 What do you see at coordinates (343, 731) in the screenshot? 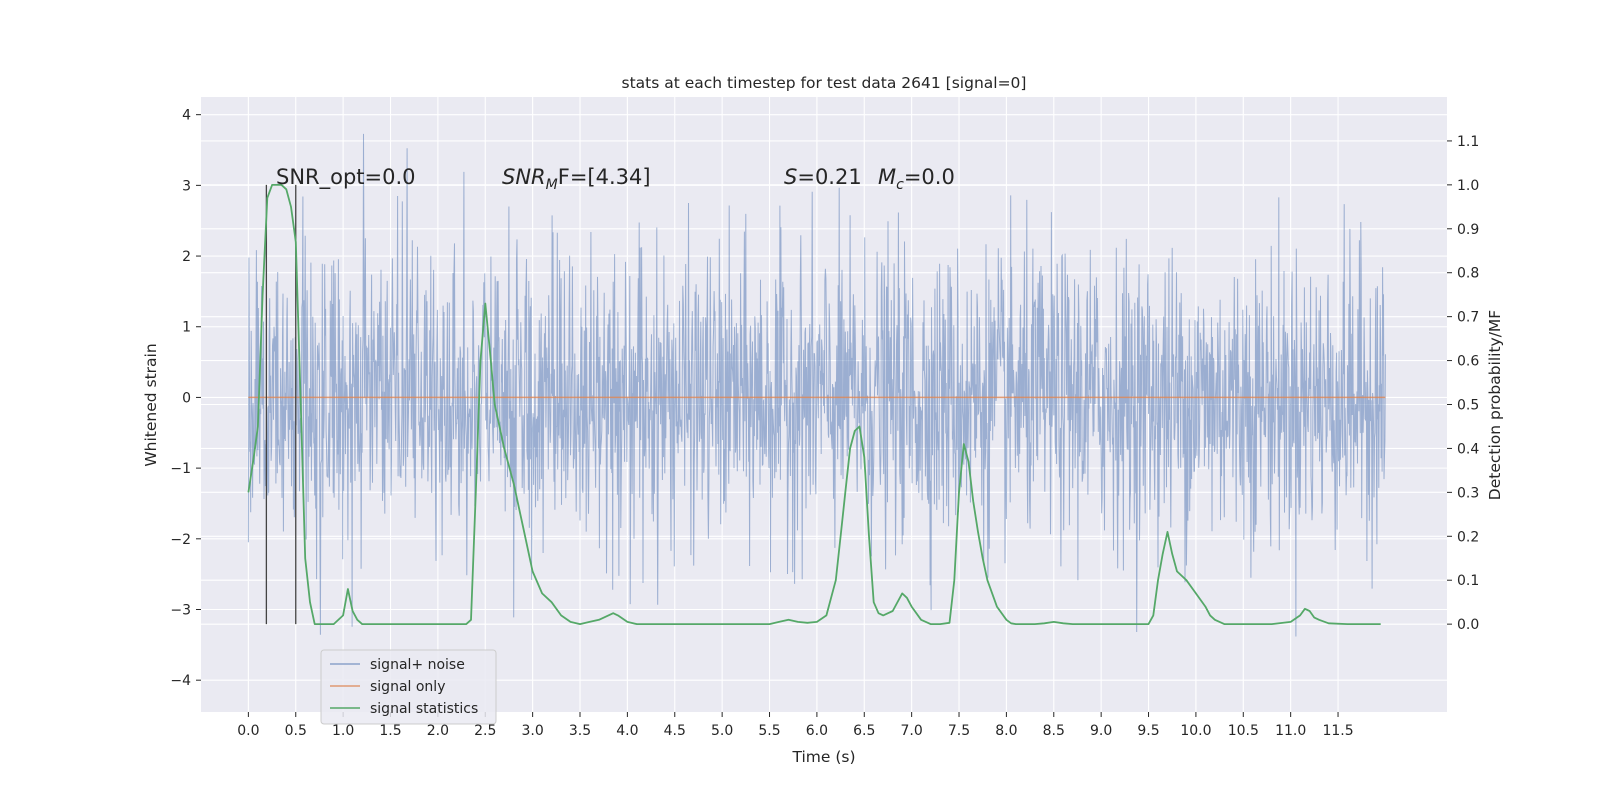
I see `x-tick-label: 1.0` at bounding box center [343, 731].